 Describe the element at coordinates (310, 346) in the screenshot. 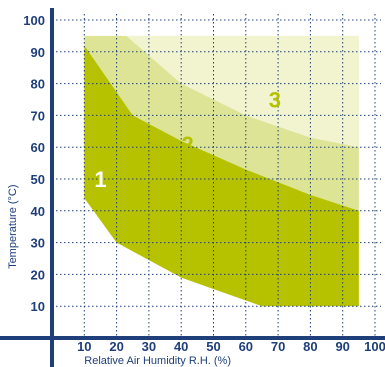

I see `x-tick-label: 80` at that location.